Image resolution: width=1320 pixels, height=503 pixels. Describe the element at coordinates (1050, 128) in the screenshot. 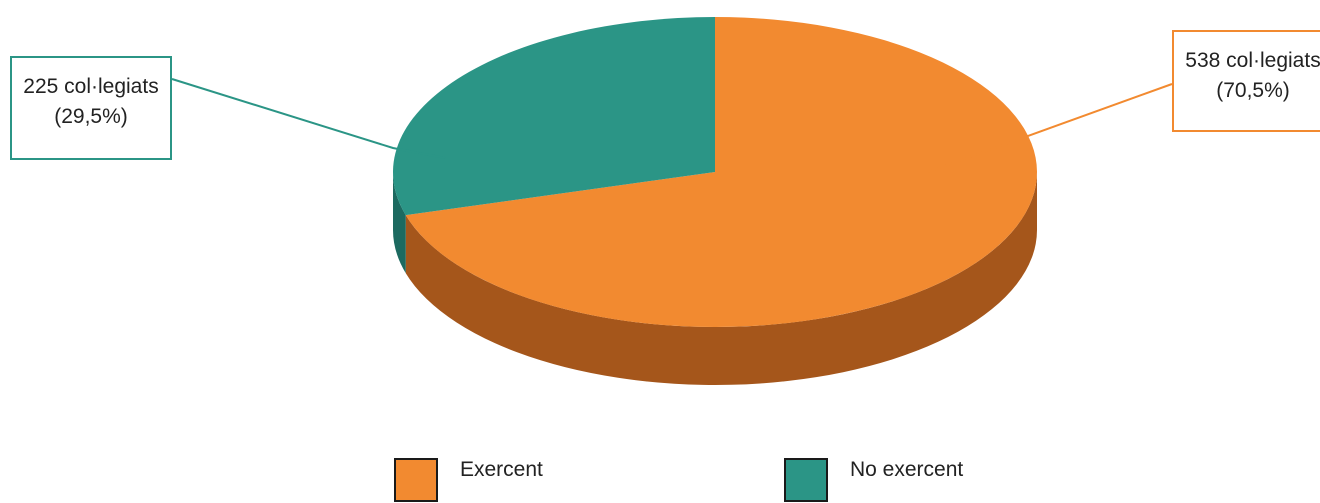

I see `leader-line-exercent` at that location.